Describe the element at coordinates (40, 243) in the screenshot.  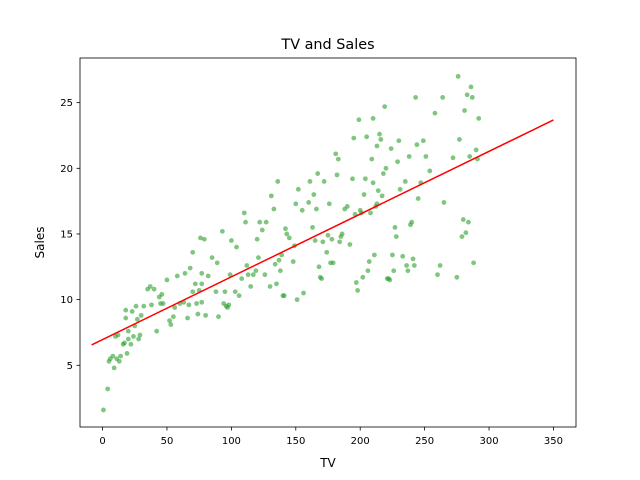
I see `y-axis-label: Sales` at that location.